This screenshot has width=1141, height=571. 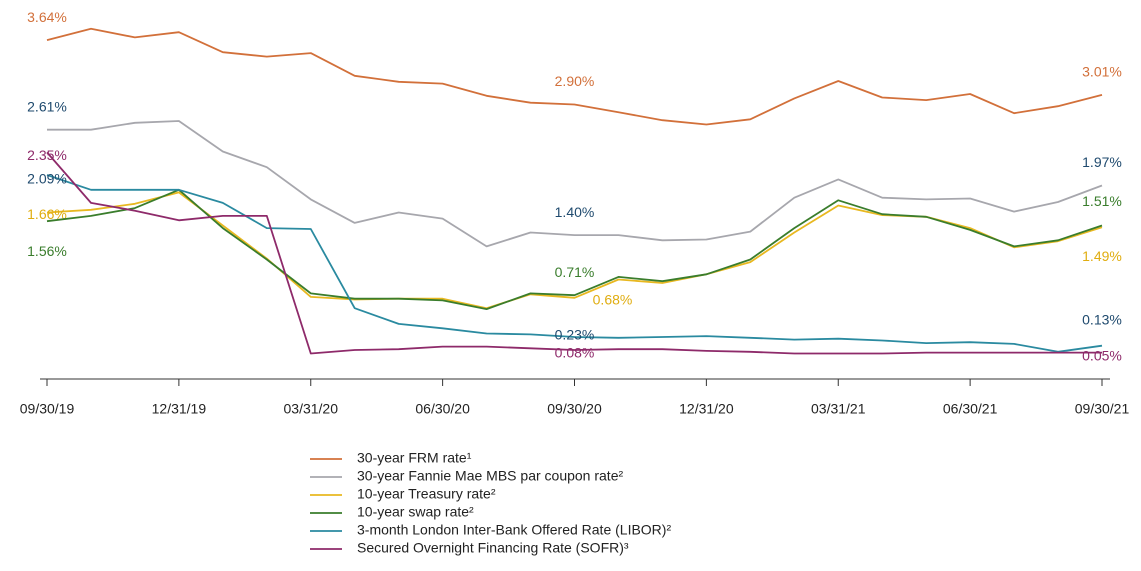 I want to click on value-label: 0.71%, so click(x=575, y=272).